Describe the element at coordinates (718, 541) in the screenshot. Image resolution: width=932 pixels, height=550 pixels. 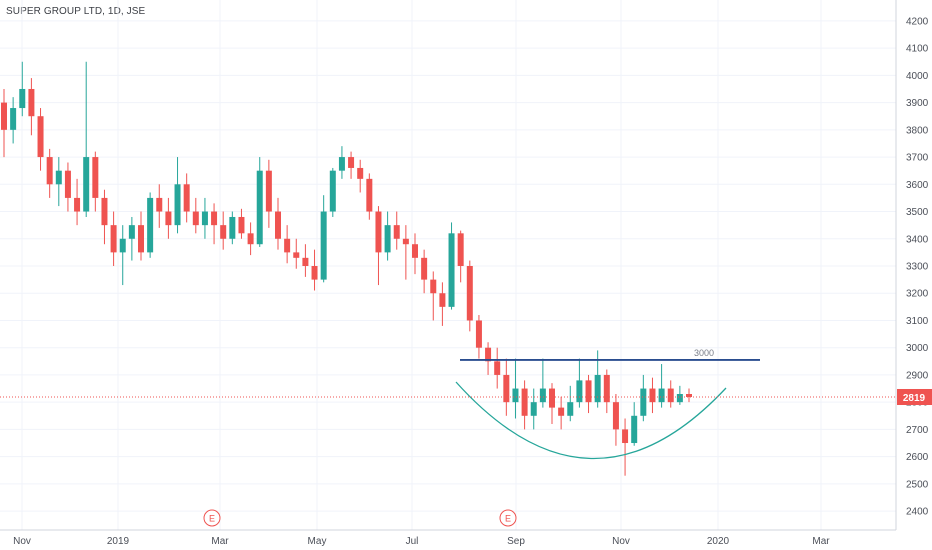
I see `x-tick-label: 2020` at that location.